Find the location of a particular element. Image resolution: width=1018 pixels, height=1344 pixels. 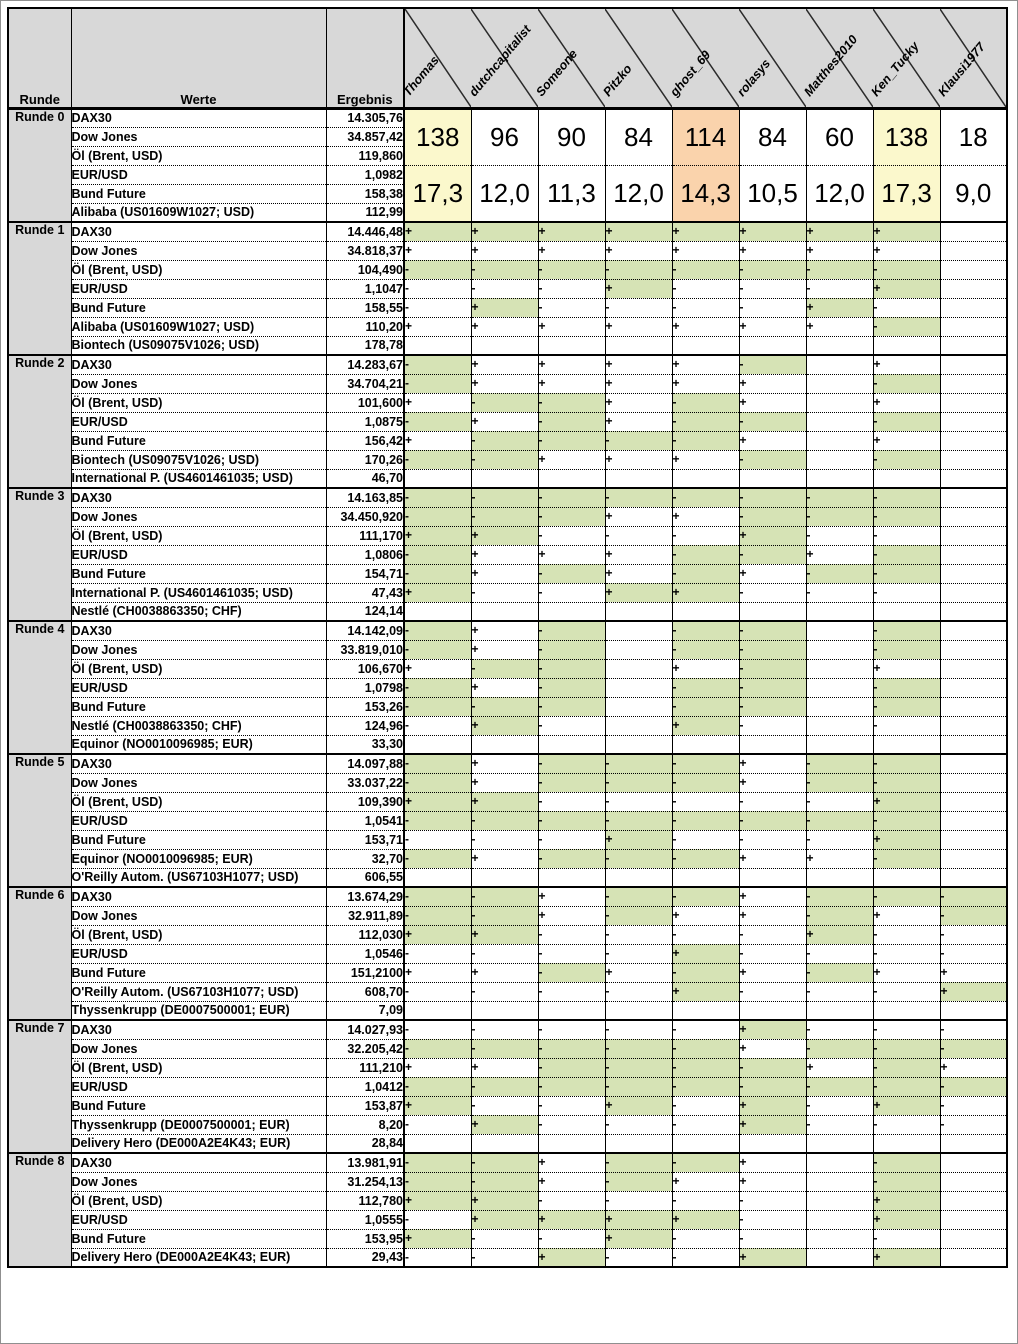

result-value: 1,1047 is located at coordinates (364, 288).